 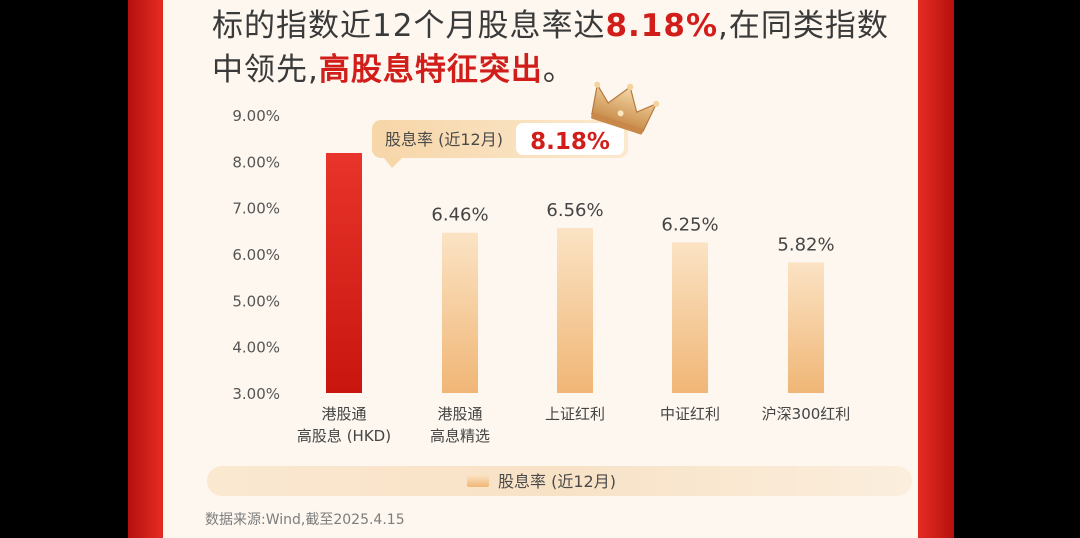 I want to click on bar-data-label: 6.25%, so click(x=689, y=224).